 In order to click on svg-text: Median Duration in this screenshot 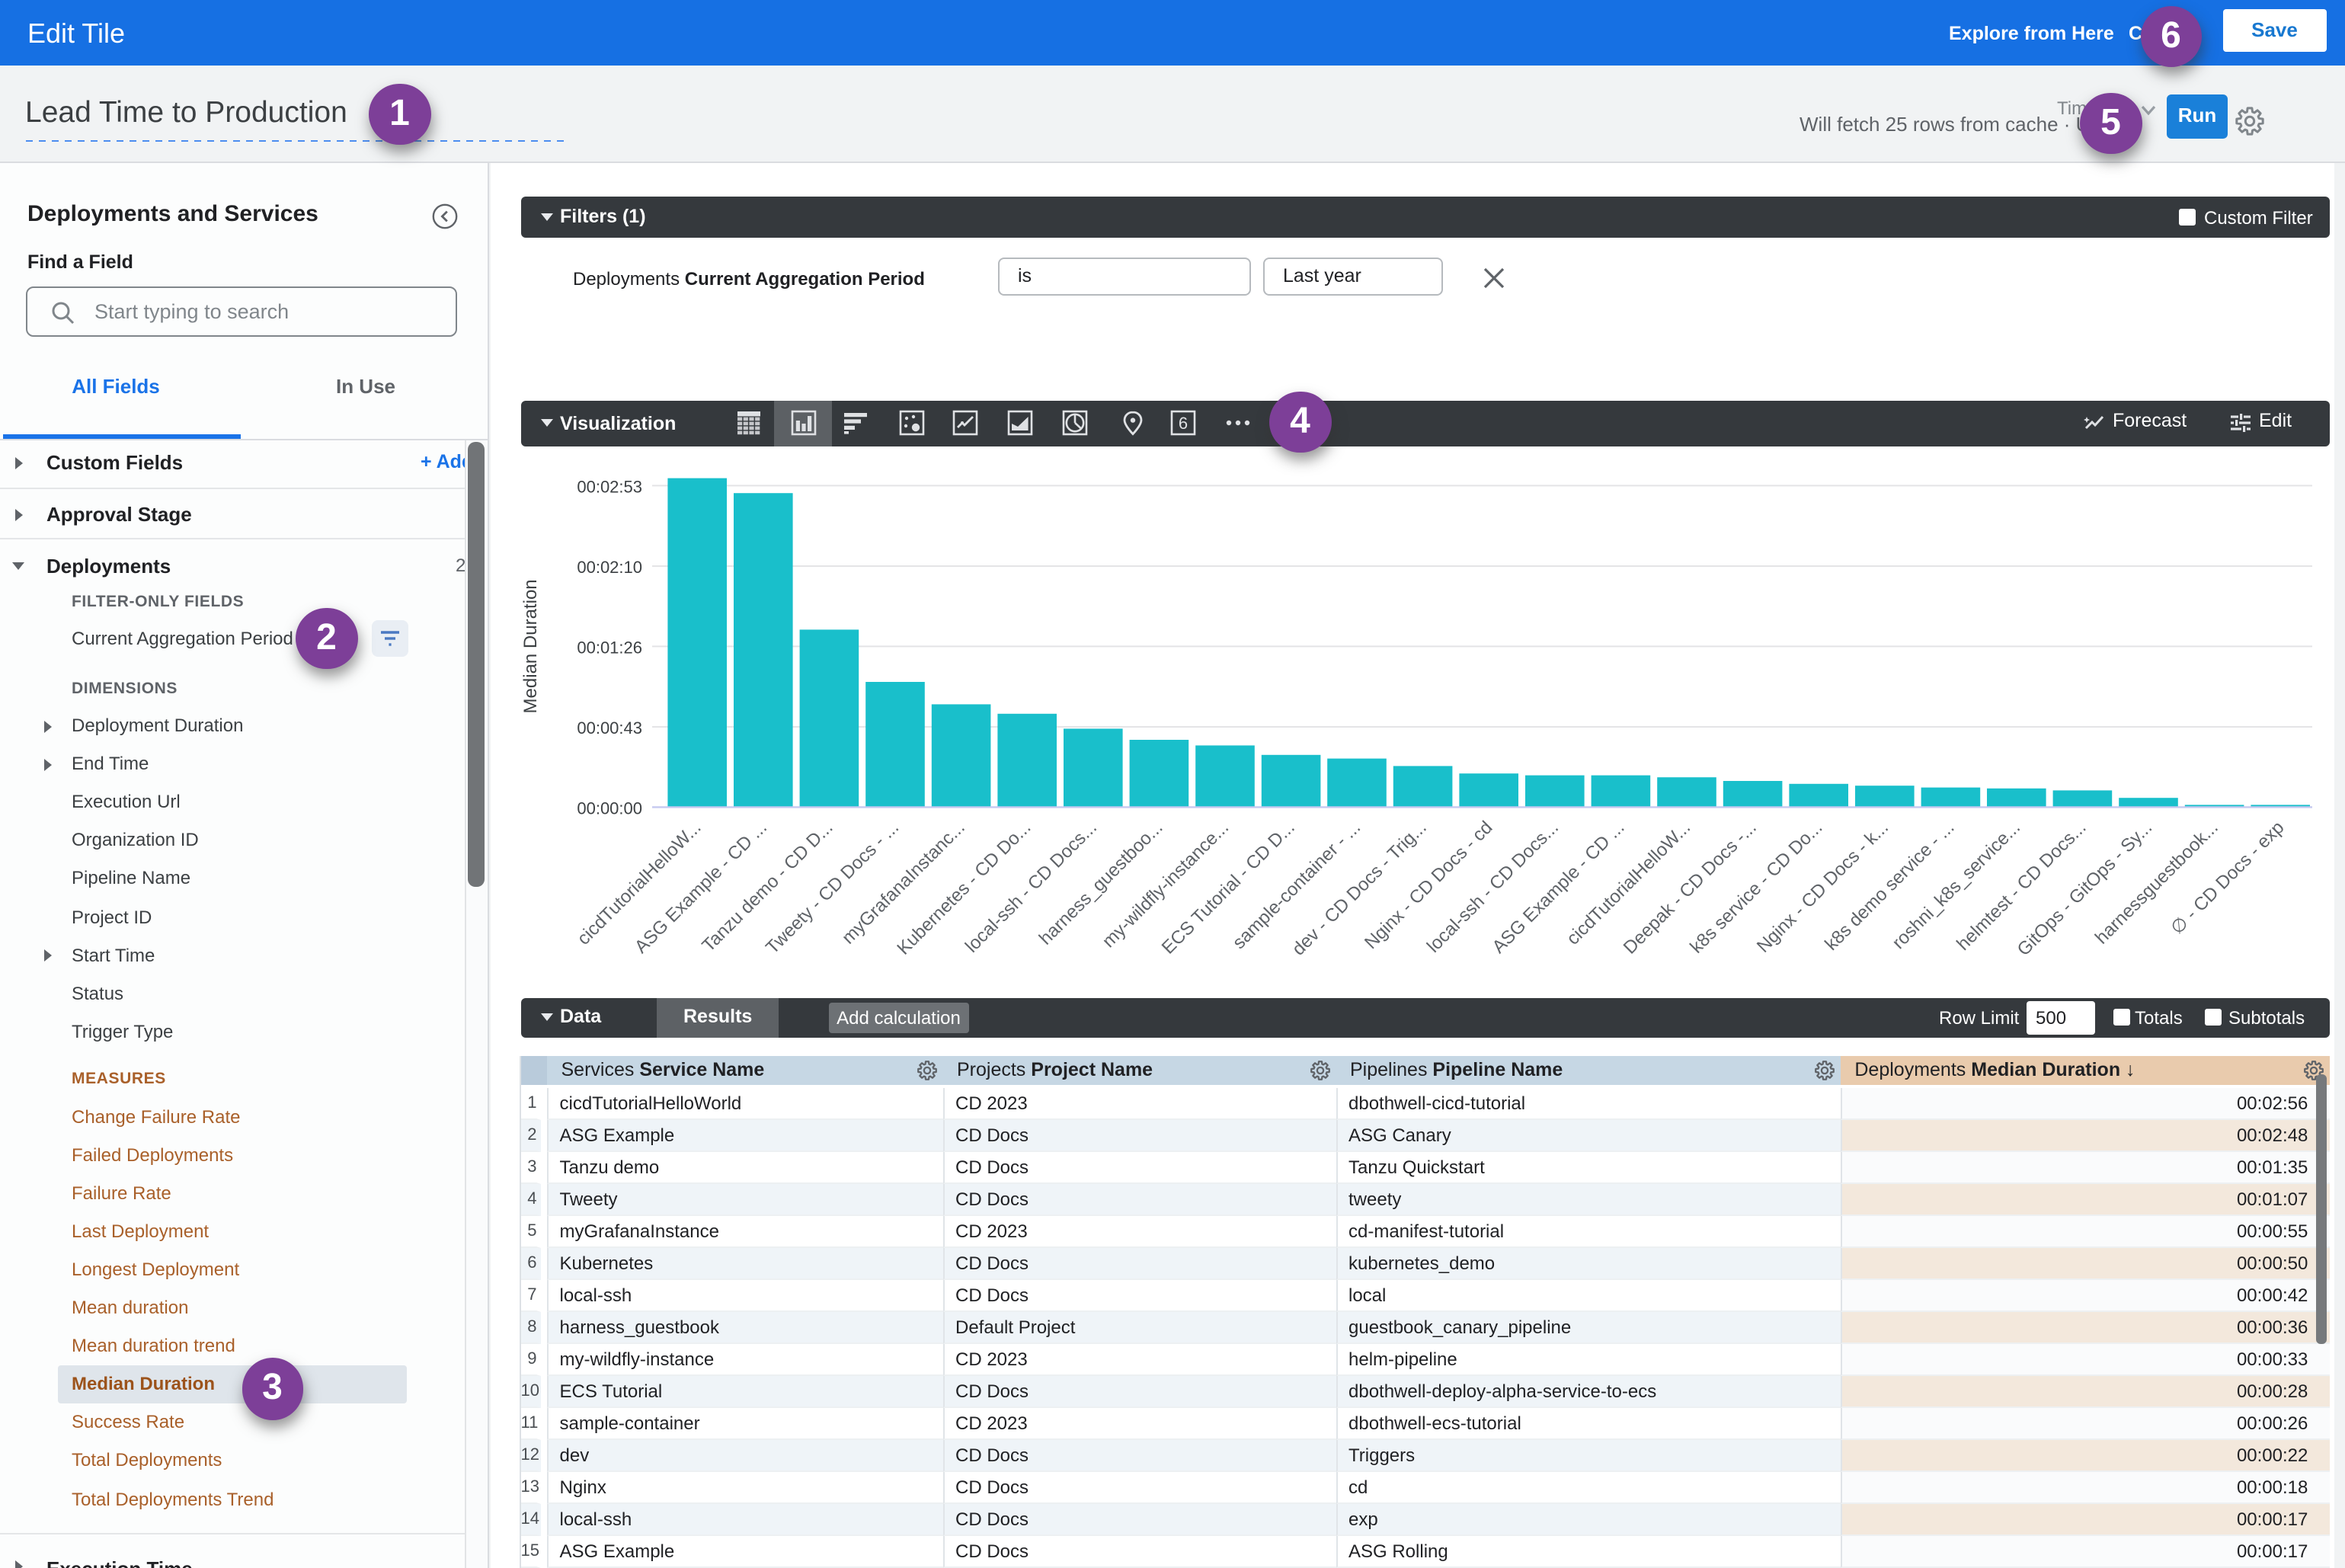, I will do `click(530, 645)`.